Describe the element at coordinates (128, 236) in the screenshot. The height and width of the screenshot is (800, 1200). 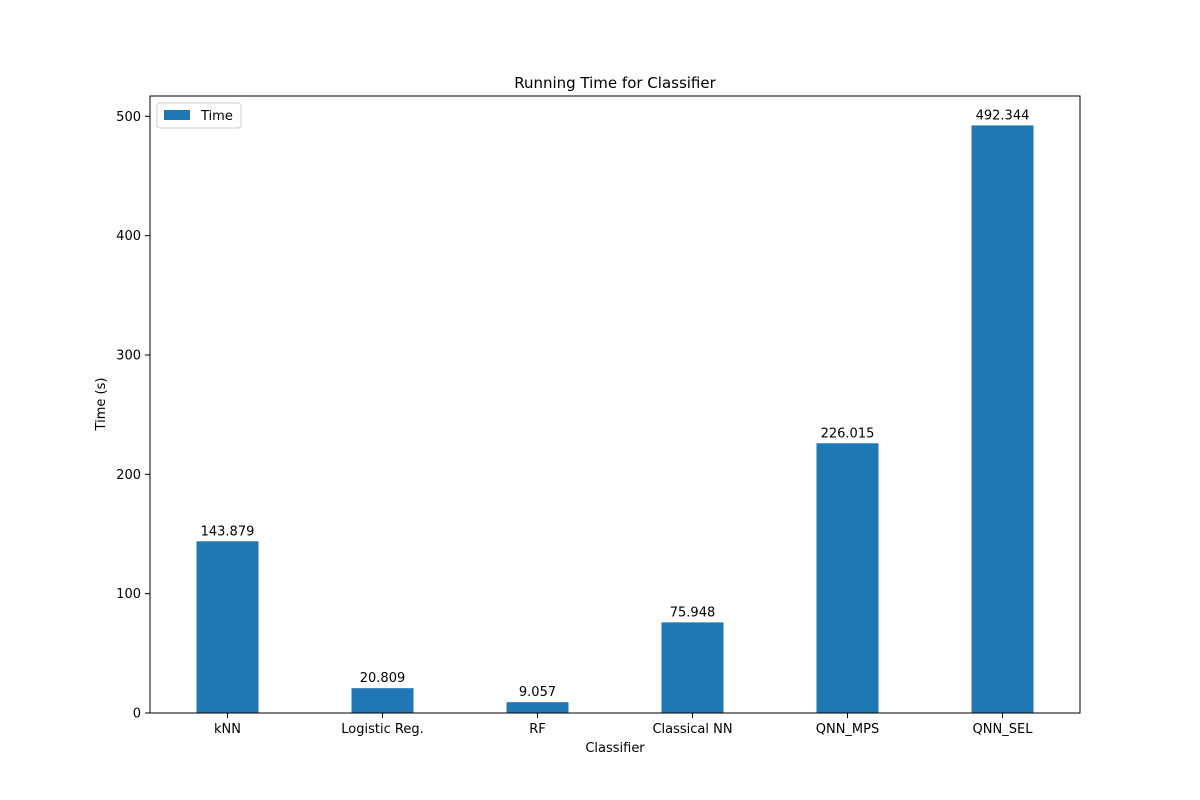
I see `y-tick-label-4: 400` at that location.